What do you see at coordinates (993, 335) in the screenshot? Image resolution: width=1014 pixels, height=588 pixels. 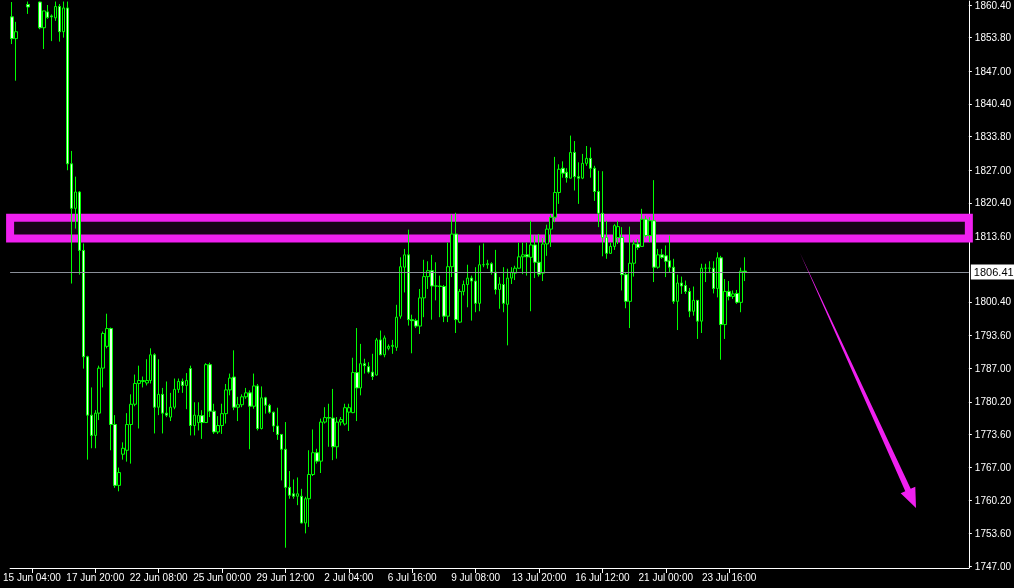 I see `y-tick-label: 1793.60` at bounding box center [993, 335].